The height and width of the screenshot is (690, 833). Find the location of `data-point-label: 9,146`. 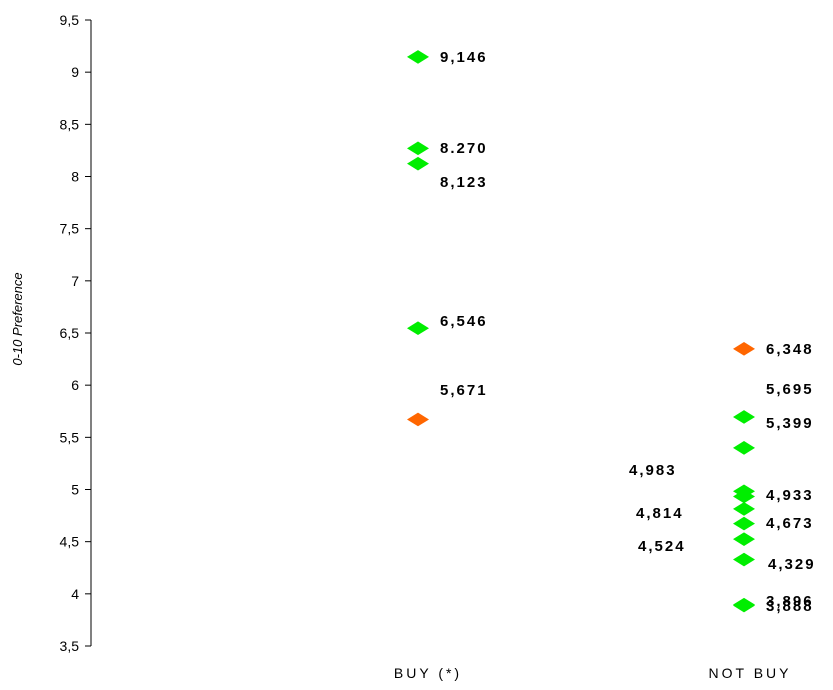

data-point-label: 9,146 is located at coordinates (464, 57).